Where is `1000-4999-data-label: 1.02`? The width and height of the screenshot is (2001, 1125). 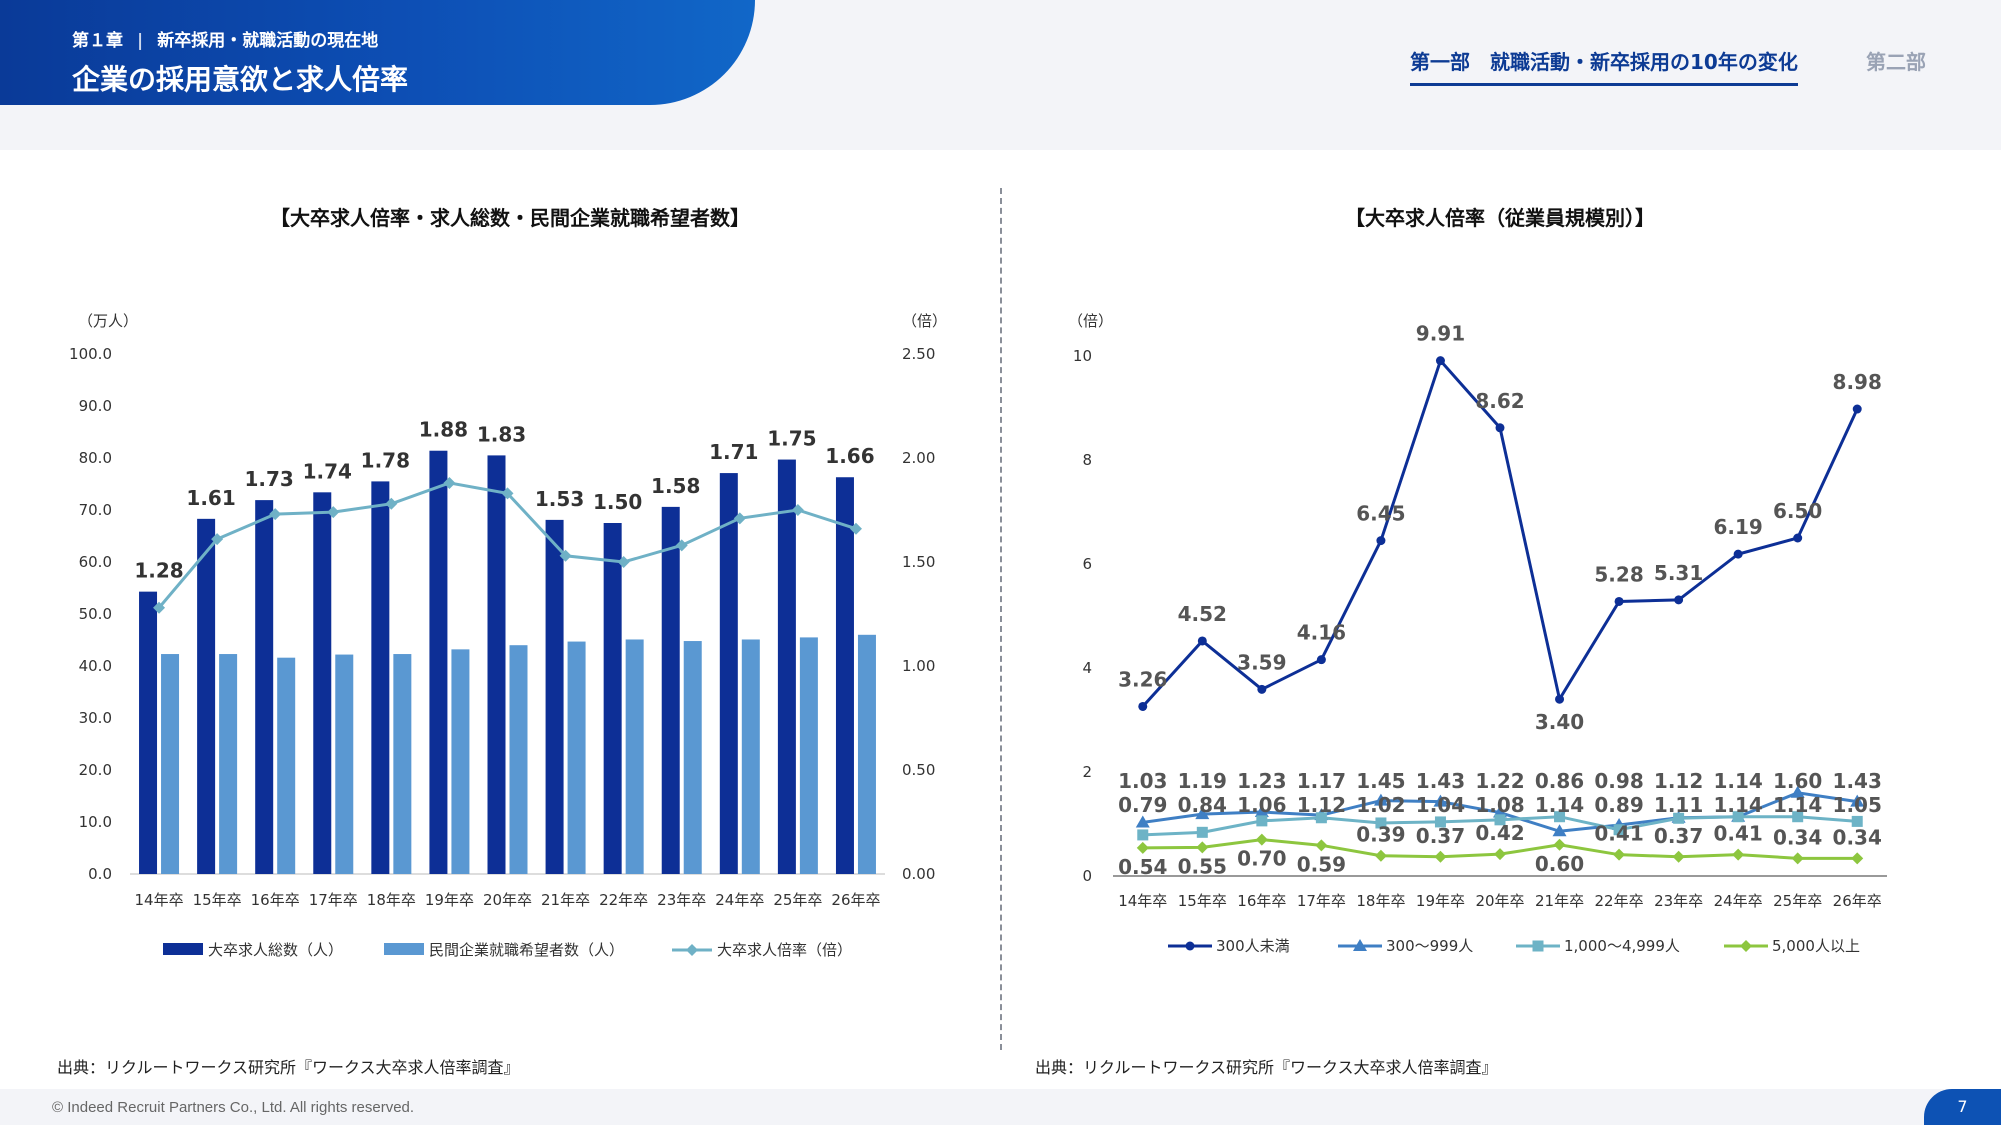 1000-4999-data-label: 1.02 is located at coordinates (1380, 805).